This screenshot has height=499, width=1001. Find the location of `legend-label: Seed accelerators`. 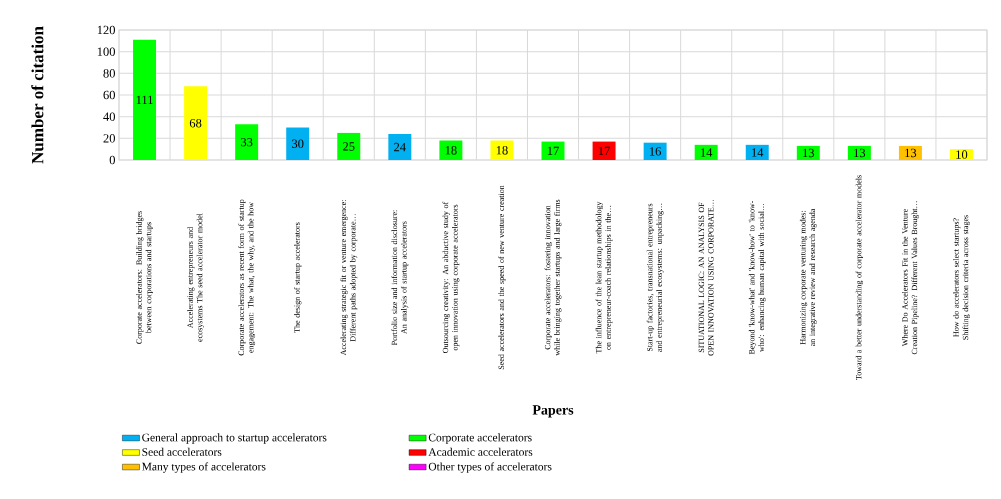

legend-label: Seed accelerators is located at coordinates (182, 451).